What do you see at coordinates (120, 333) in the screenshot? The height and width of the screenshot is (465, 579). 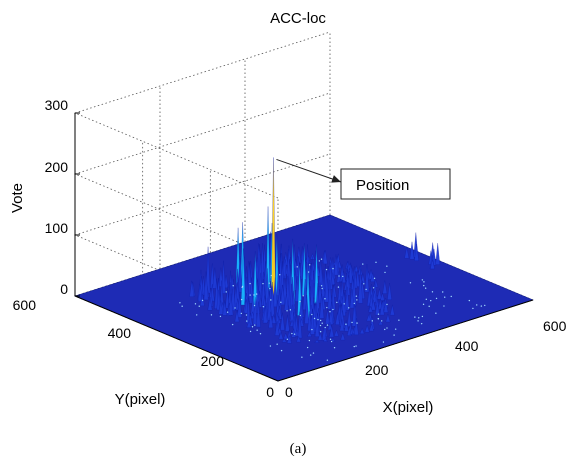 I see `y-tick-label: 400` at bounding box center [120, 333].